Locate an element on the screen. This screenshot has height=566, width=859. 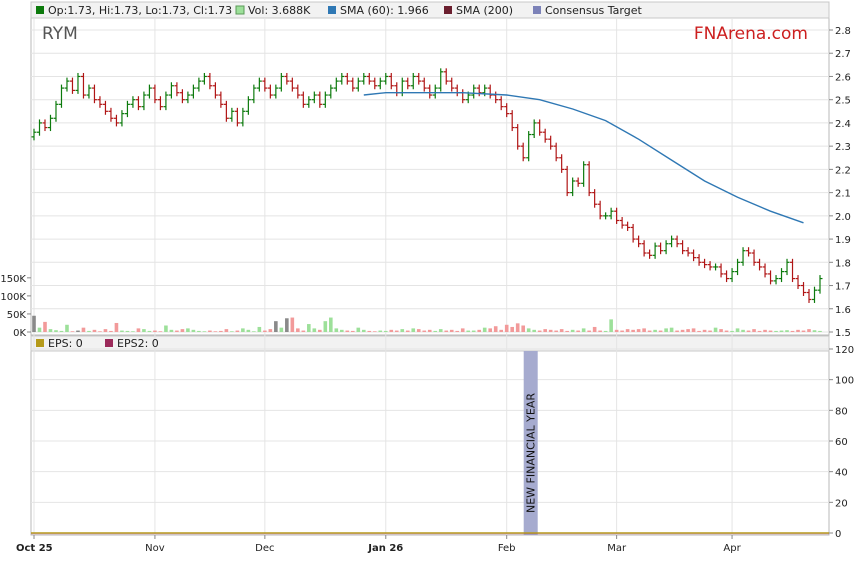
eps-tick-label: 80 is located at coordinates (841, 411).